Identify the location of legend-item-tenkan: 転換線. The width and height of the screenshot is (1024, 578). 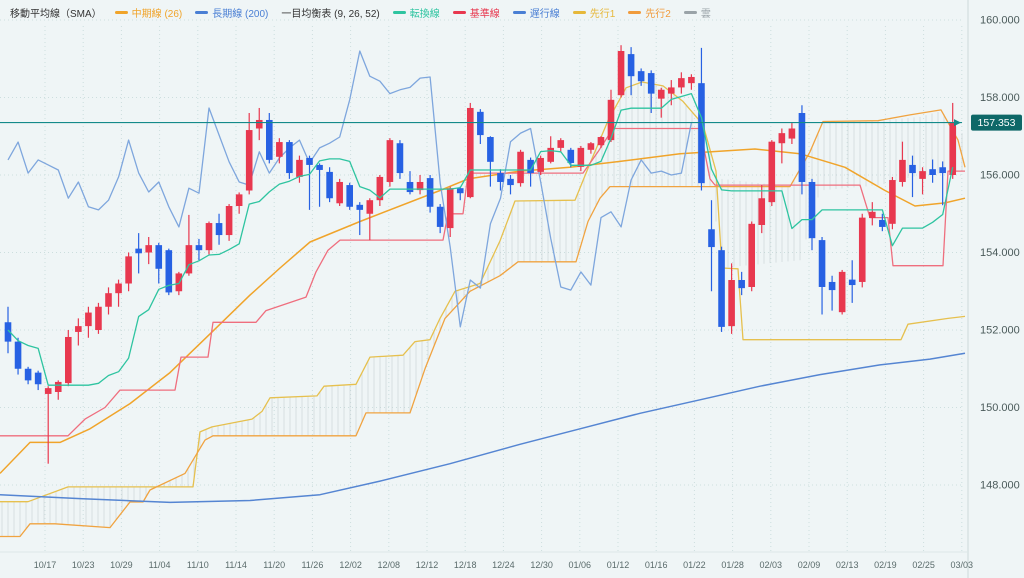
(416, 12).